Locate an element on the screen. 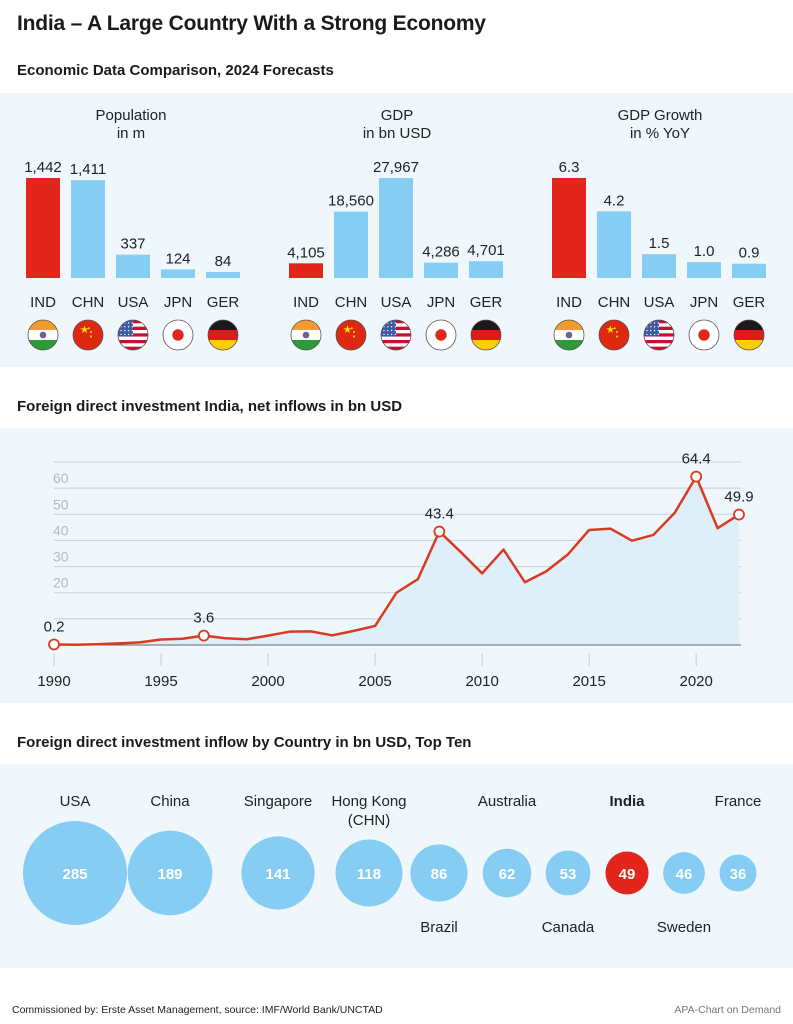  x-tick-label: 1995 is located at coordinates (160, 681).